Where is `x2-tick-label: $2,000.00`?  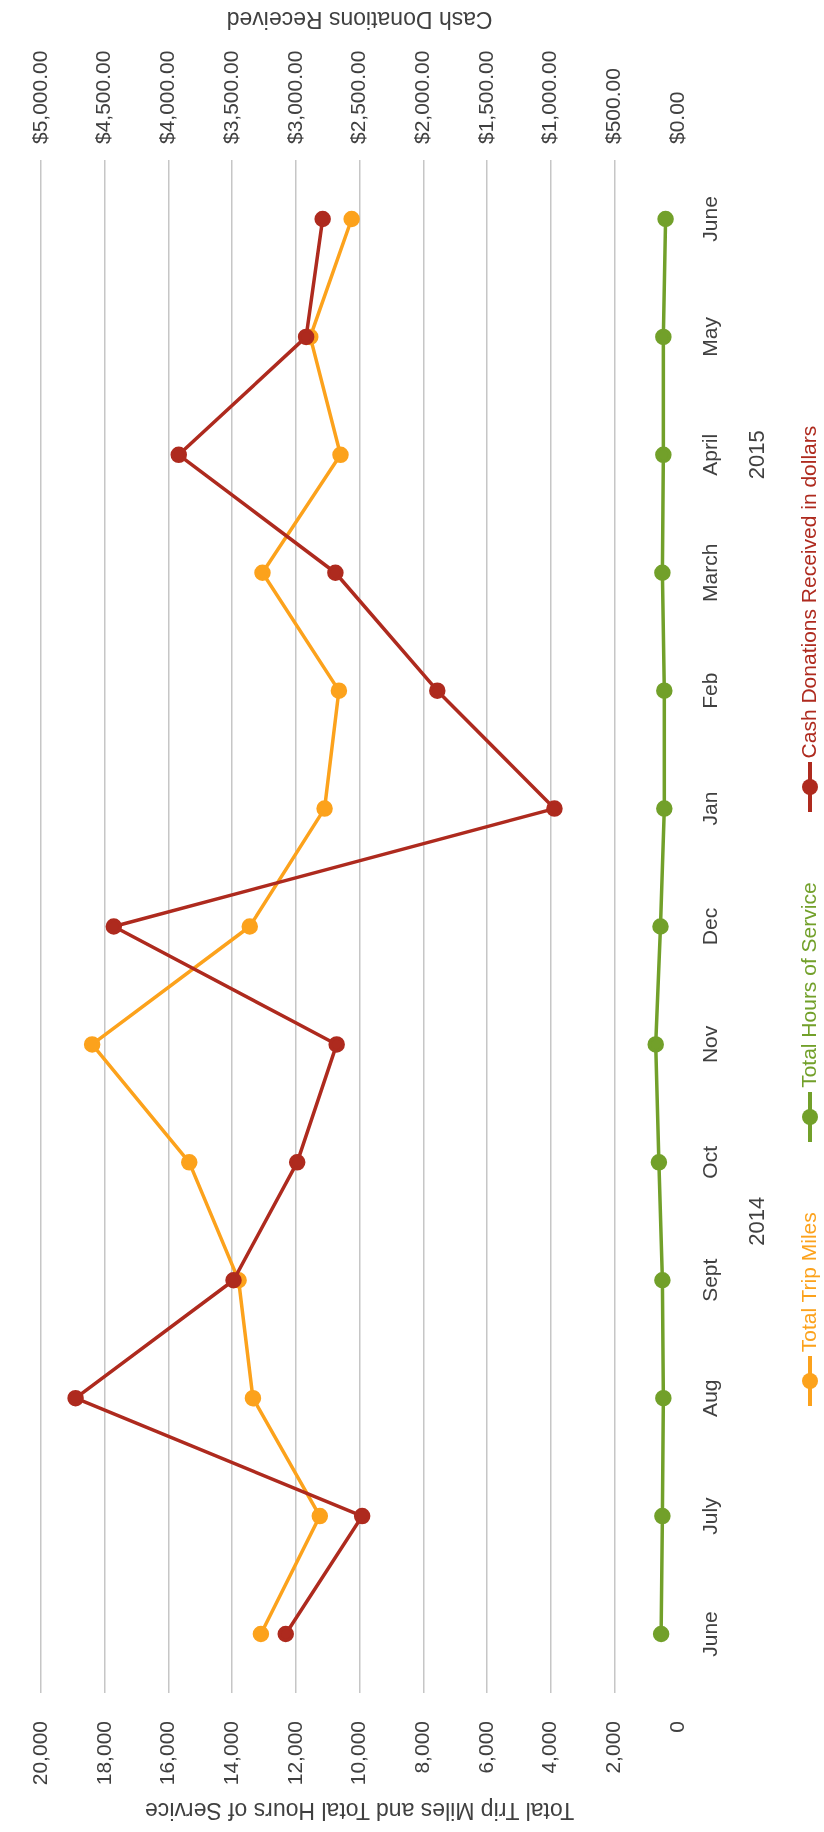
x2-tick-label: $2,000.00 is located at coordinates (421, 97).